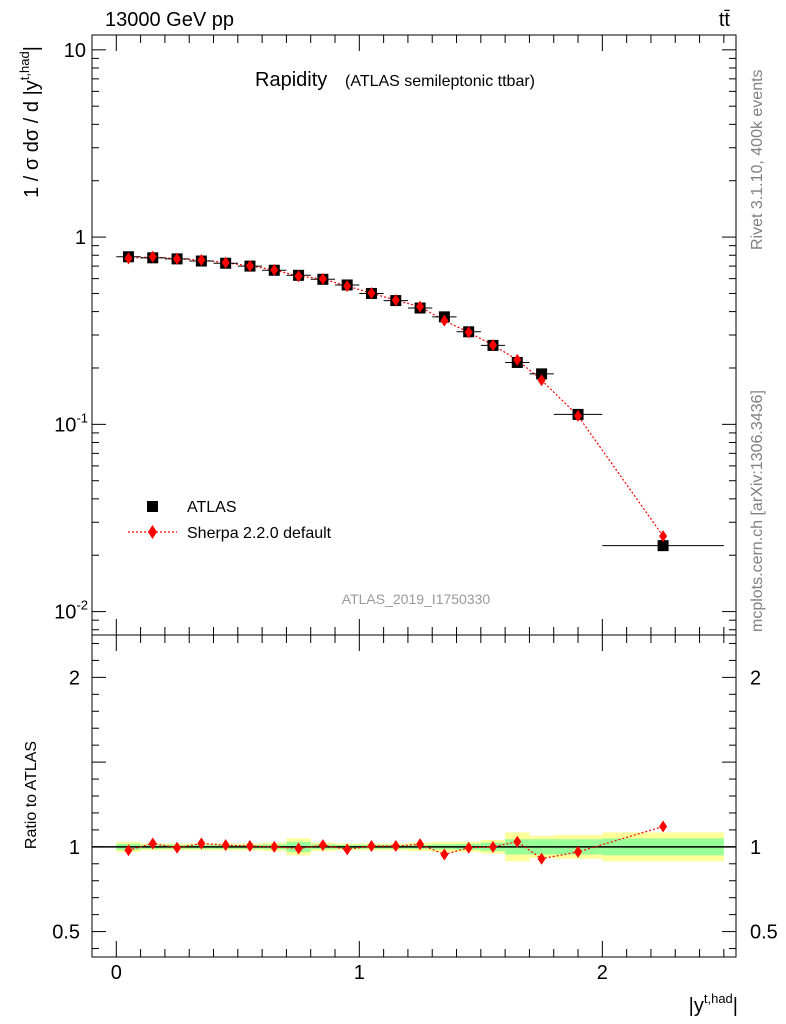  What do you see at coordinates (169, 20) in the screenshot?
I see `energy-label: 13000 GeV pp` at bounding box center [169, 20].